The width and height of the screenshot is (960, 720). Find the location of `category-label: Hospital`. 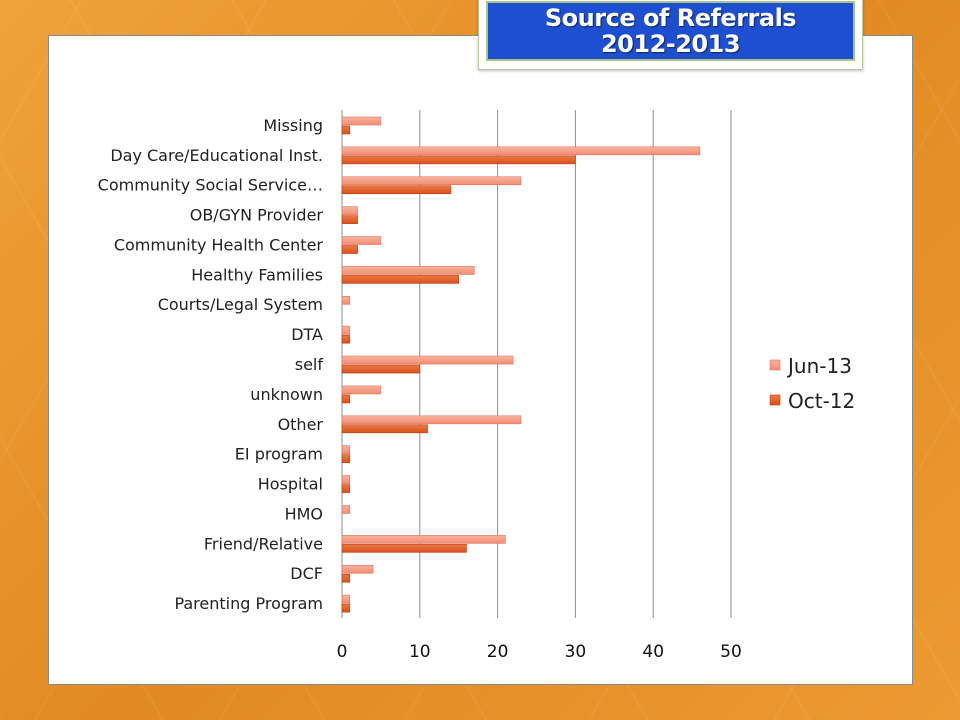

category-label: Hospital is located at coordinates (290, 484).